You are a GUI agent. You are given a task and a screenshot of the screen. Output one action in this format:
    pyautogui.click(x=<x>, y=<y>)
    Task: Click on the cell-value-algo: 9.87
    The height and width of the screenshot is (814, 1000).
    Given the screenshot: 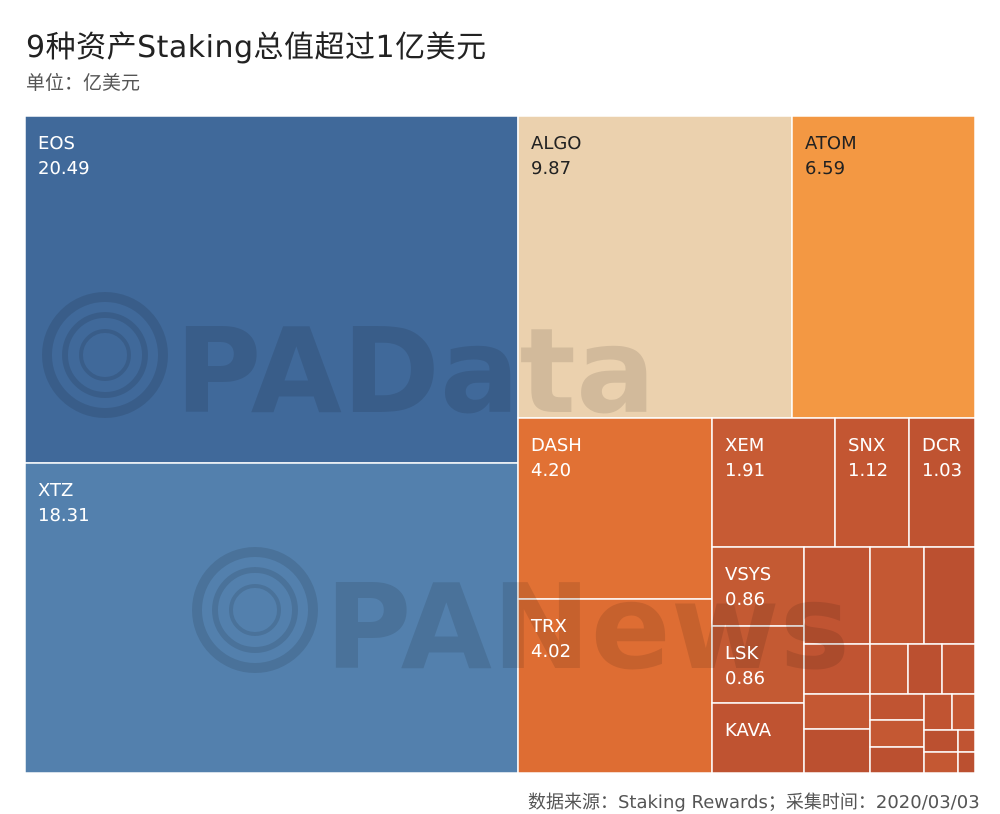 What is the action you would take?
    pyautogui.click(x=551, y=168)
    